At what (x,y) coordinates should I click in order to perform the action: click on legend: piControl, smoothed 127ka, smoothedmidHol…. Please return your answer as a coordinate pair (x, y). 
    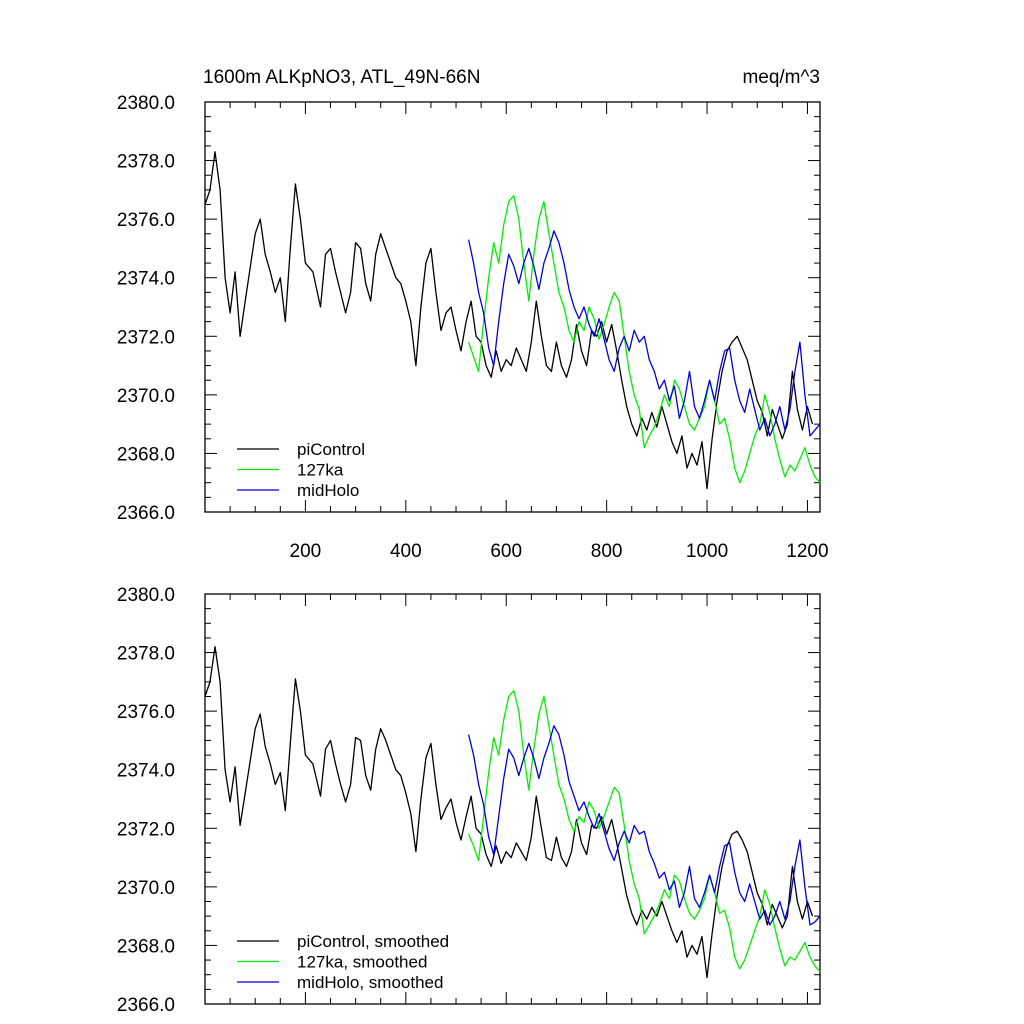
    Looking at the image, I should click on (343, 962).